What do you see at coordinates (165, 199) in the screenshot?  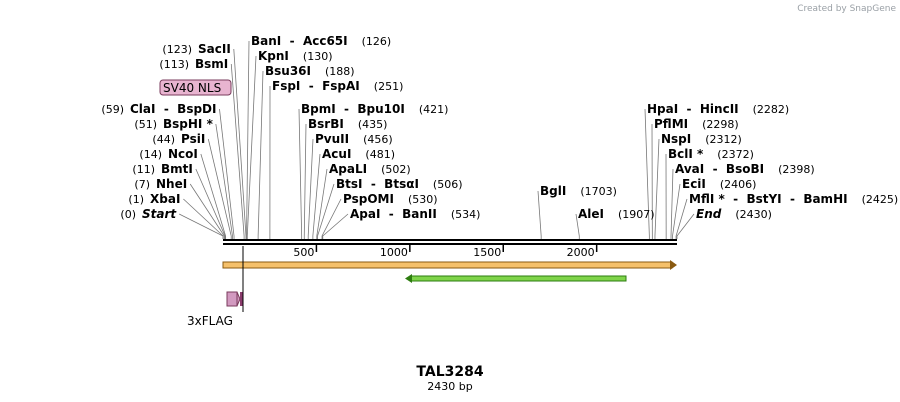 I see `site-name: XbaI` at bounding box center [165, 199].